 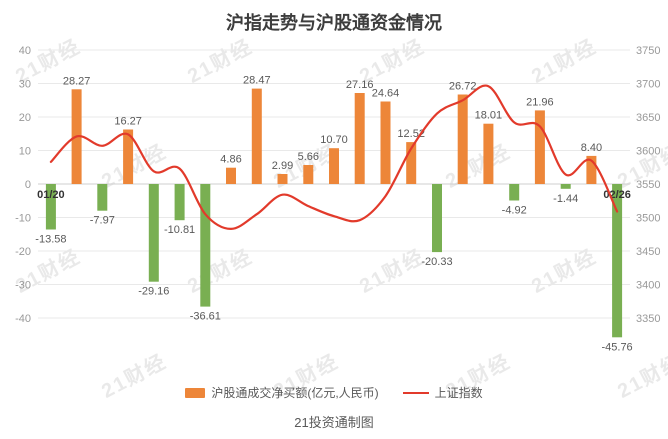 I want to click on left-tick-label: 20, so click(x=25, y=118).